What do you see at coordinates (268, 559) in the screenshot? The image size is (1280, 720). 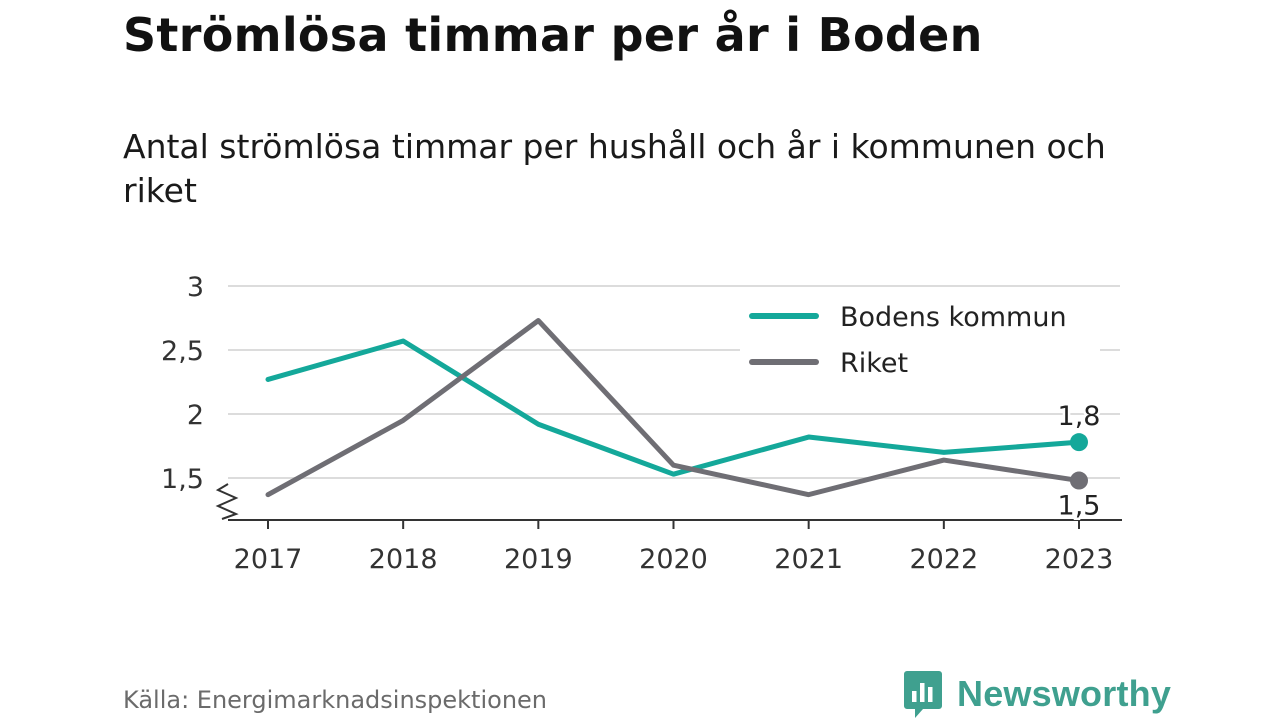 I see `x-tick-label: 2017` at bounding box center [268, 559].